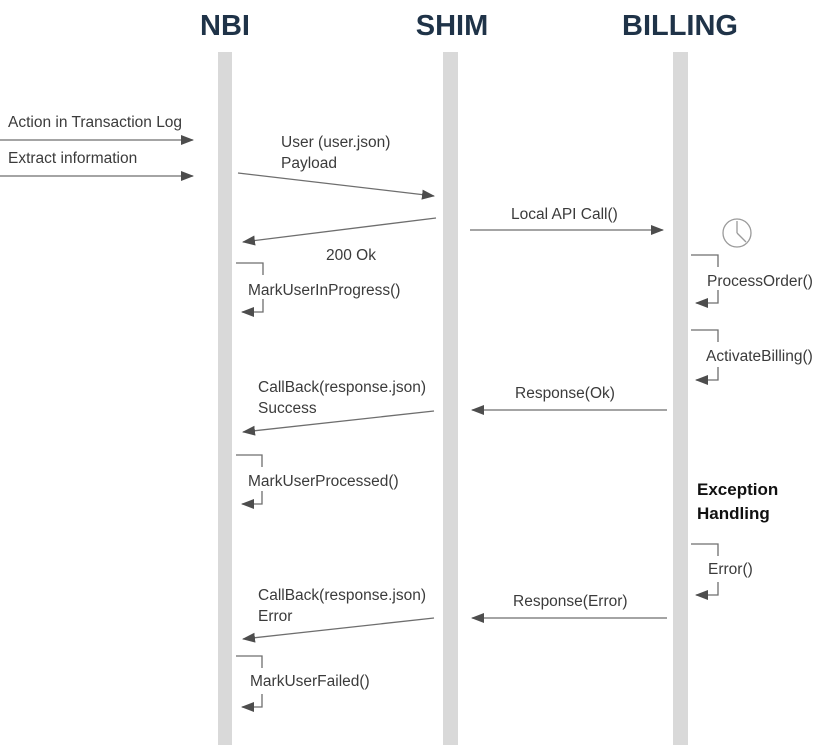  What do you see at coordinates (705, 281) in the screenshot?
I see `self-call-process-order` at bounding box center [705, 281].